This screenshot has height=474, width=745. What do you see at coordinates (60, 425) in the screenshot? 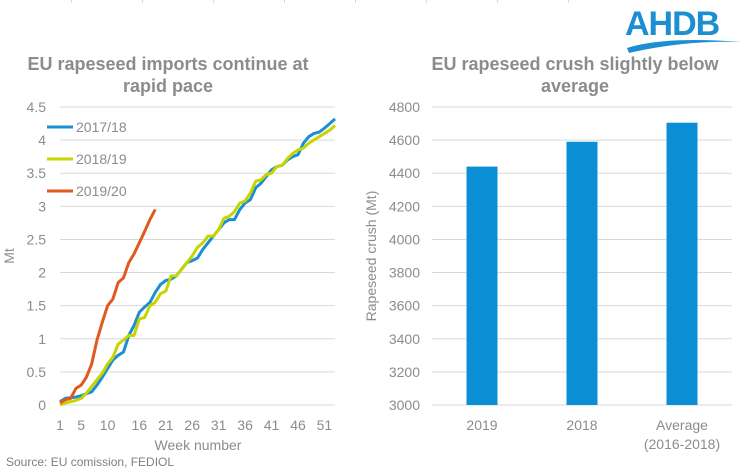
I see `x-tick-label: 1` at bounding box center [60, 425].